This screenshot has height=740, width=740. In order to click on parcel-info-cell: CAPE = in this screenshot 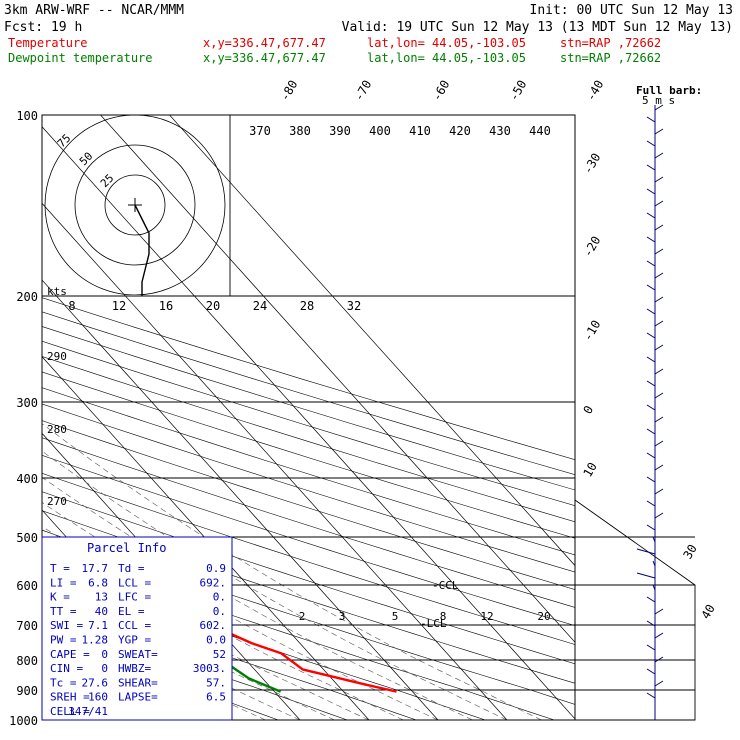, I will do `click(70, 654)`.